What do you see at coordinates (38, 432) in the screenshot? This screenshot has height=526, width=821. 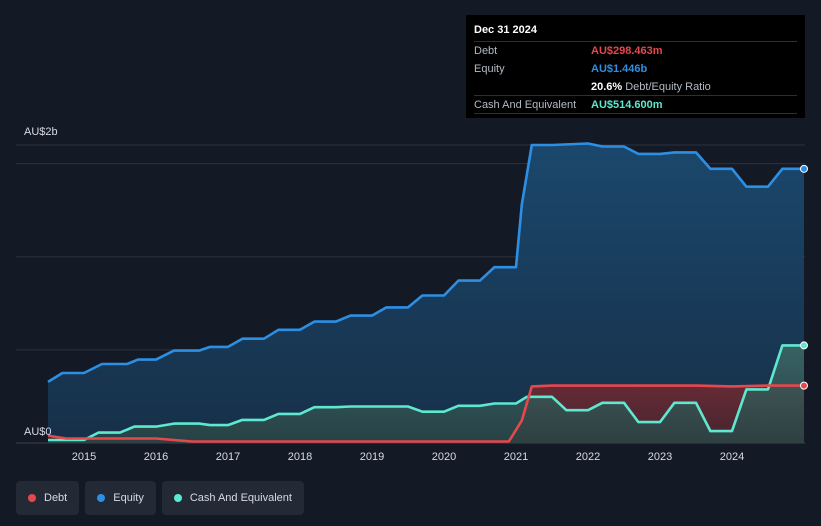 I see `y-axis-bottom-label: AU$0` at bounding box center [38, 432].